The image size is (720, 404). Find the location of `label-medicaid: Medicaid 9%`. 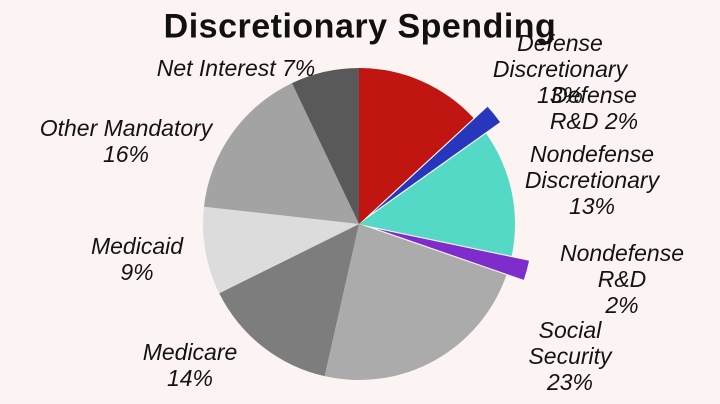

label-medicaid: Medicaid 9% is located at coordinates (137, 259).